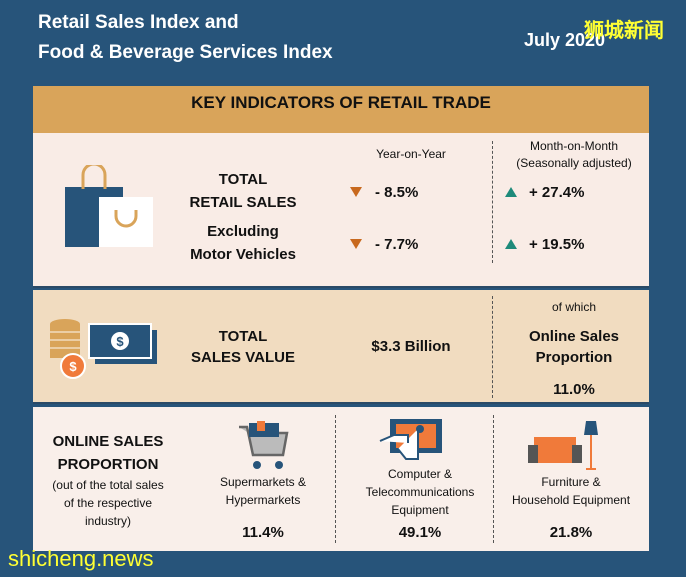 This screenshot has height=577, width=686. Describe the element at coordinates (571, 500) in the screenshot. I see `item-3-line2: Household Equipment` at that location.